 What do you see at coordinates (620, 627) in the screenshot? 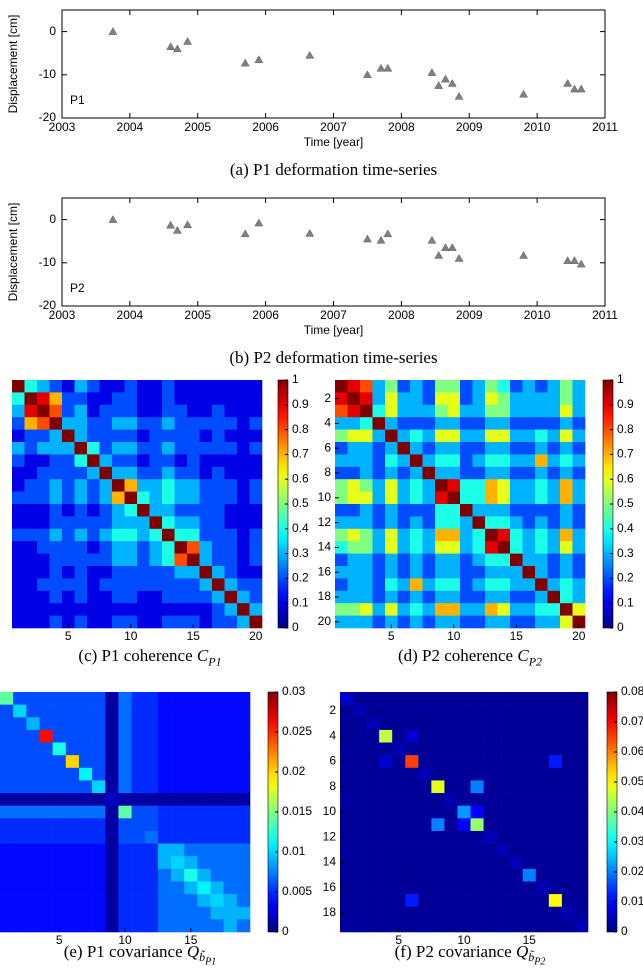
I see `colorbar-tick-label: 0` at bounding box center [620, 627].